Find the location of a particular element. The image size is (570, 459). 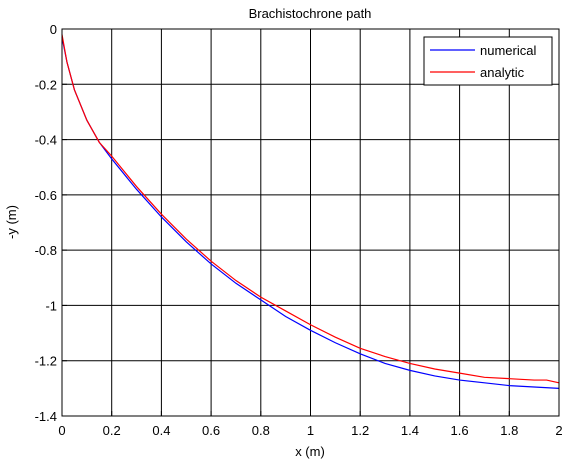

x-tick-label: 1.6 is located at coordinates (460, 430).